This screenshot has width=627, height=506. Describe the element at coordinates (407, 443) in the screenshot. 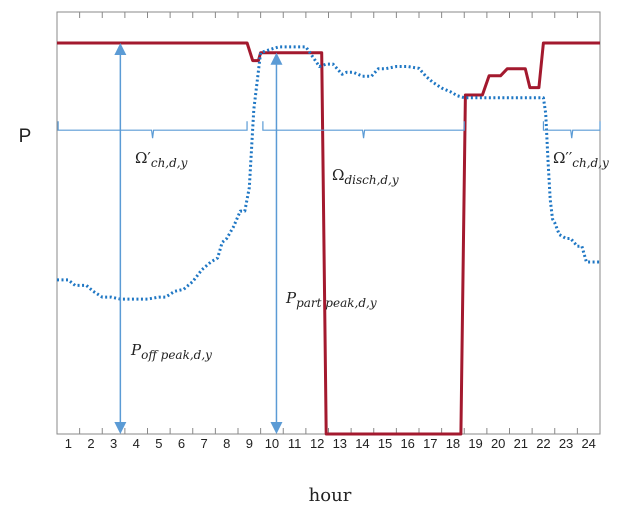

I see `x-tick-label: 16` at that location.